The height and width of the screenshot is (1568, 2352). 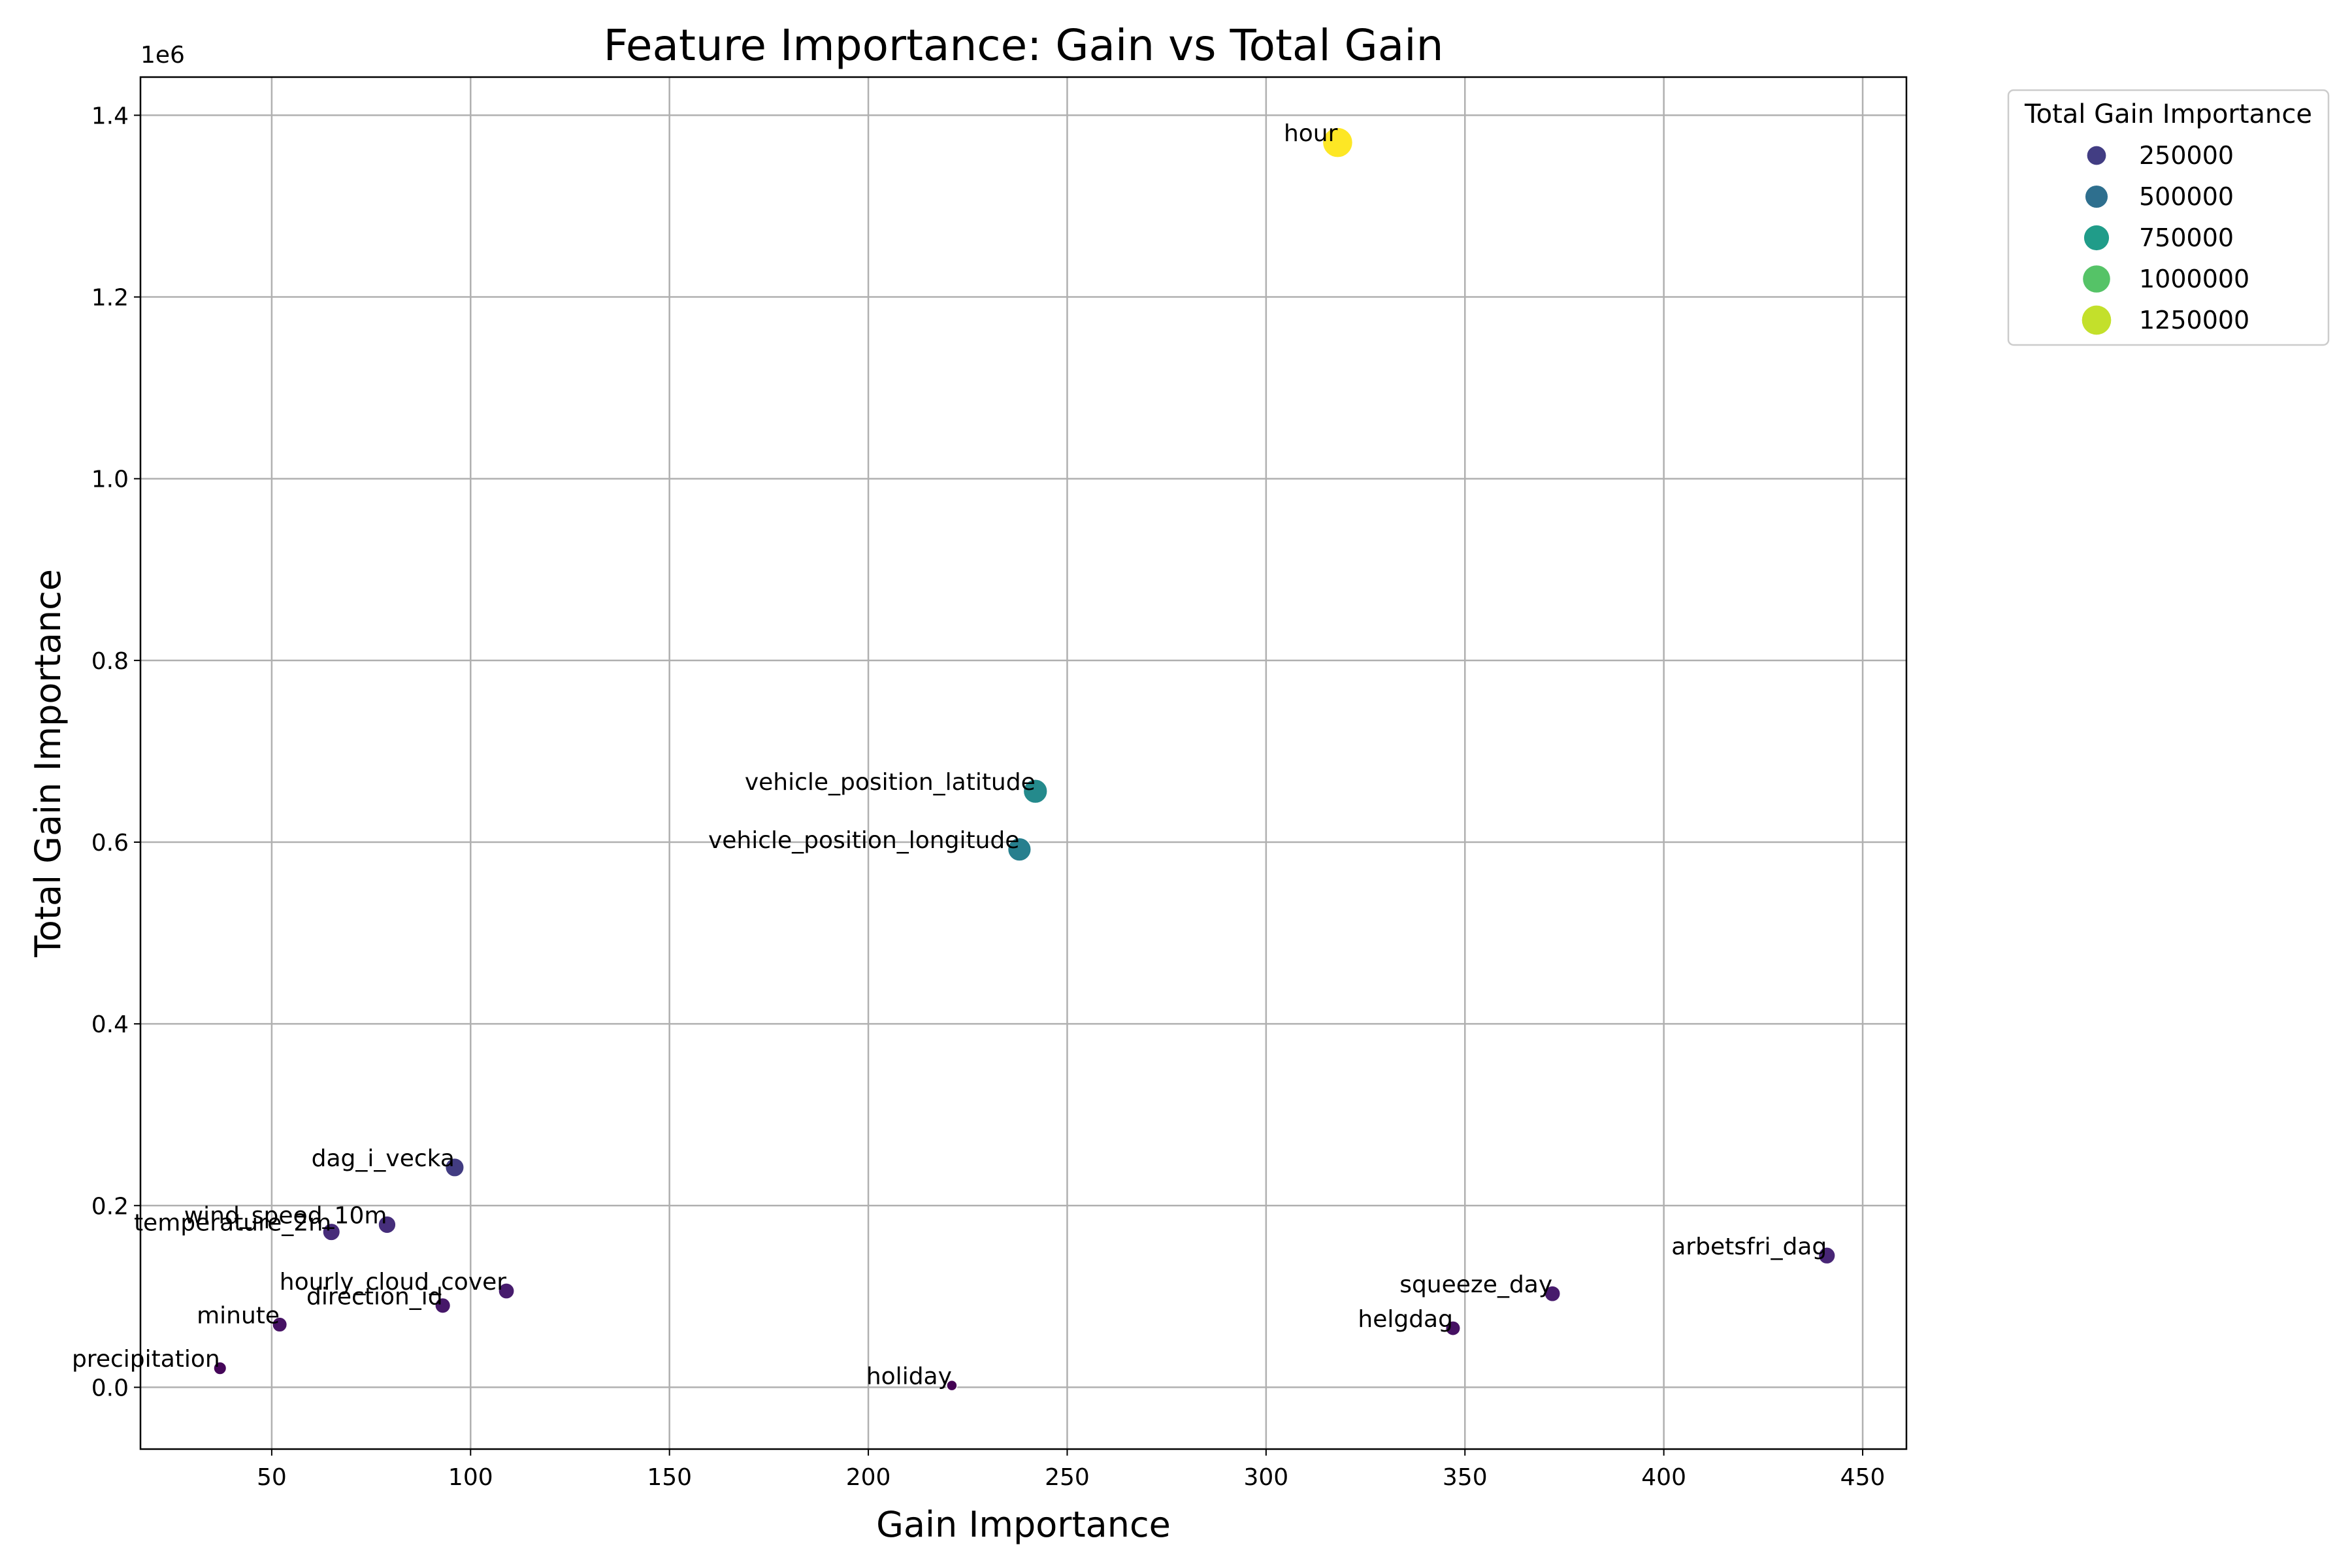 I want to click on x-tick-label: 100, so click(x=470, y=1477).